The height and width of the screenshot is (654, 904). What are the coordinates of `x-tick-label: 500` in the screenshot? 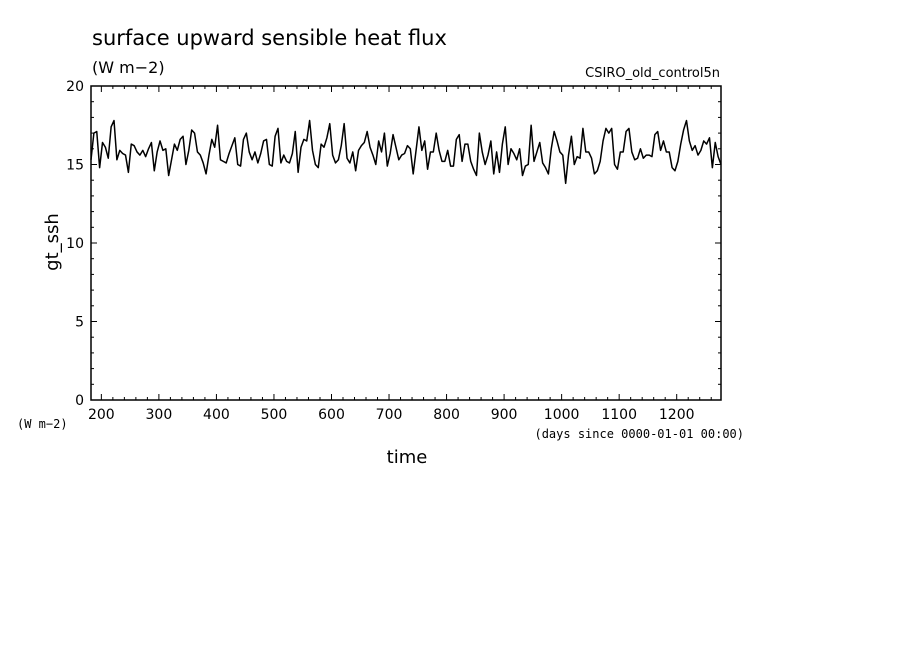 It's located at (274, 415).